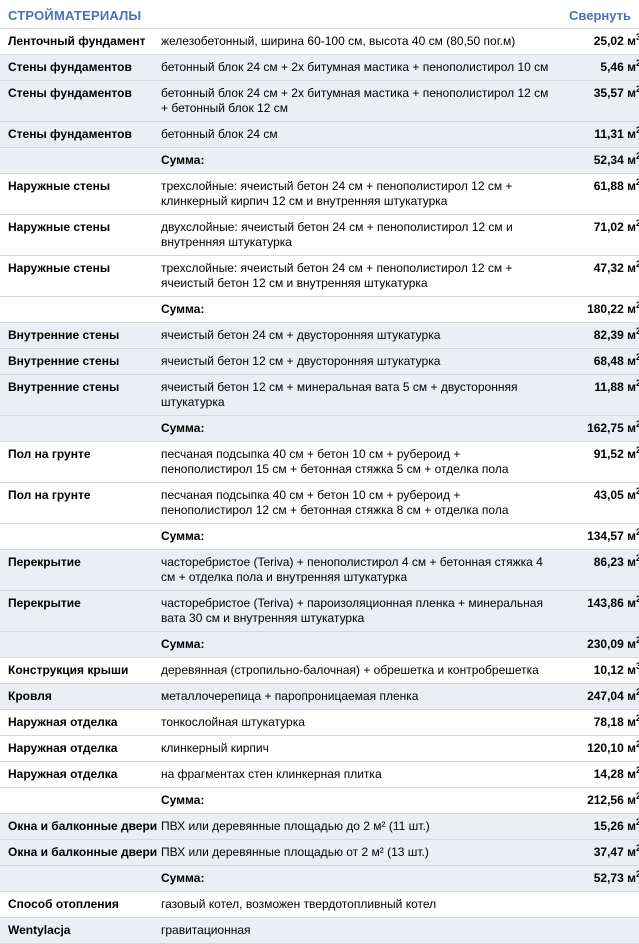 Image resolution: width=639 pixels, height=944 pixels. Describe the element at coordinates (80, 670) in the screenshot. I see `row-name: Конструкция крыши` at that location.